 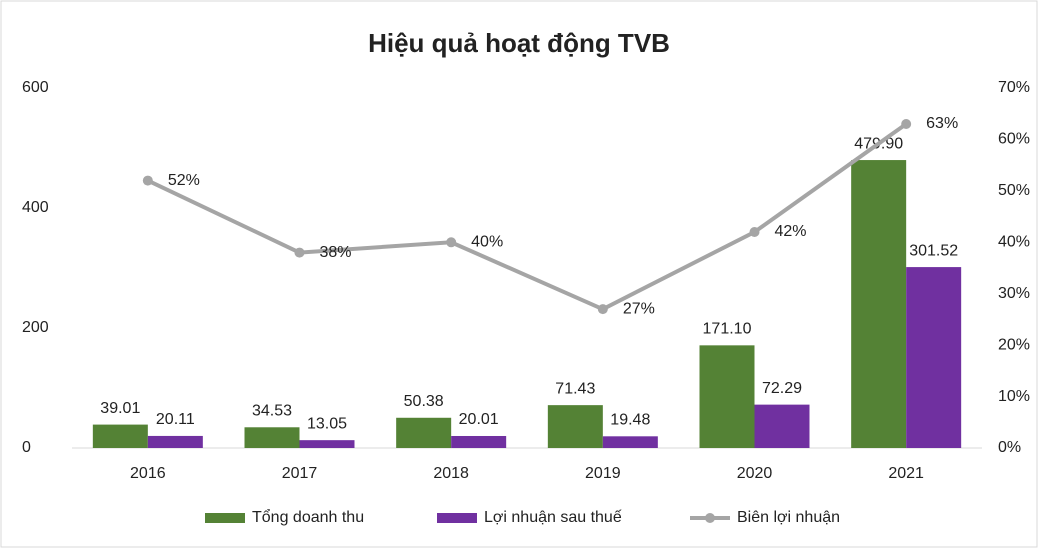 What do you see at coordinates (553, 517) in the screenshot?
I see `legend-label: Lợi nhuận sau thuế` at bounding box center [553, 517].